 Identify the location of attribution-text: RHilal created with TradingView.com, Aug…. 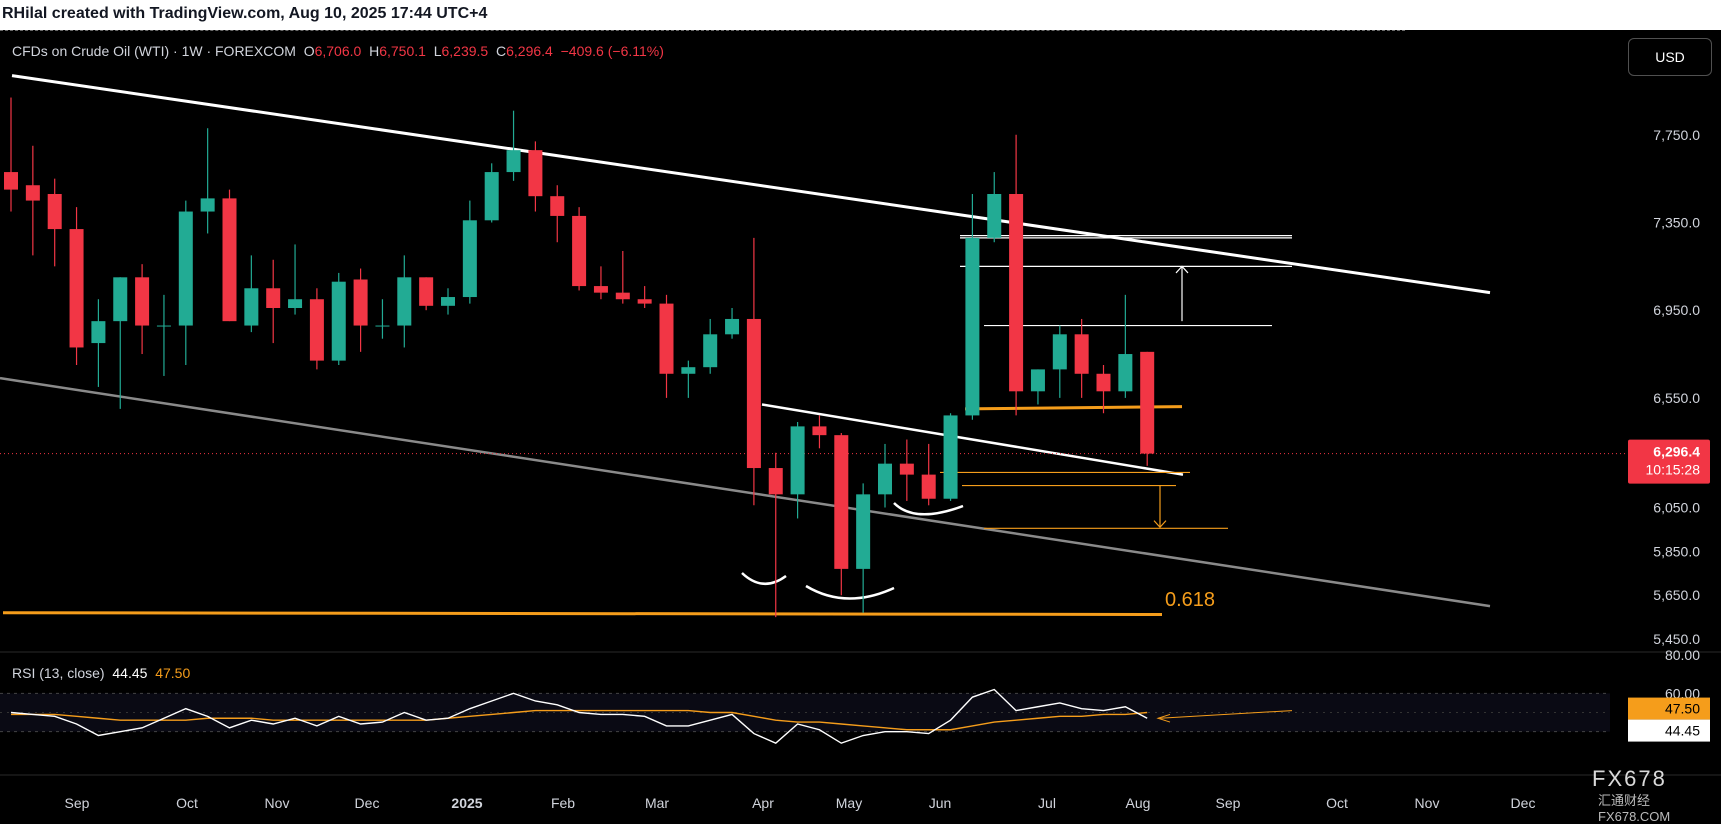
(245, 13).